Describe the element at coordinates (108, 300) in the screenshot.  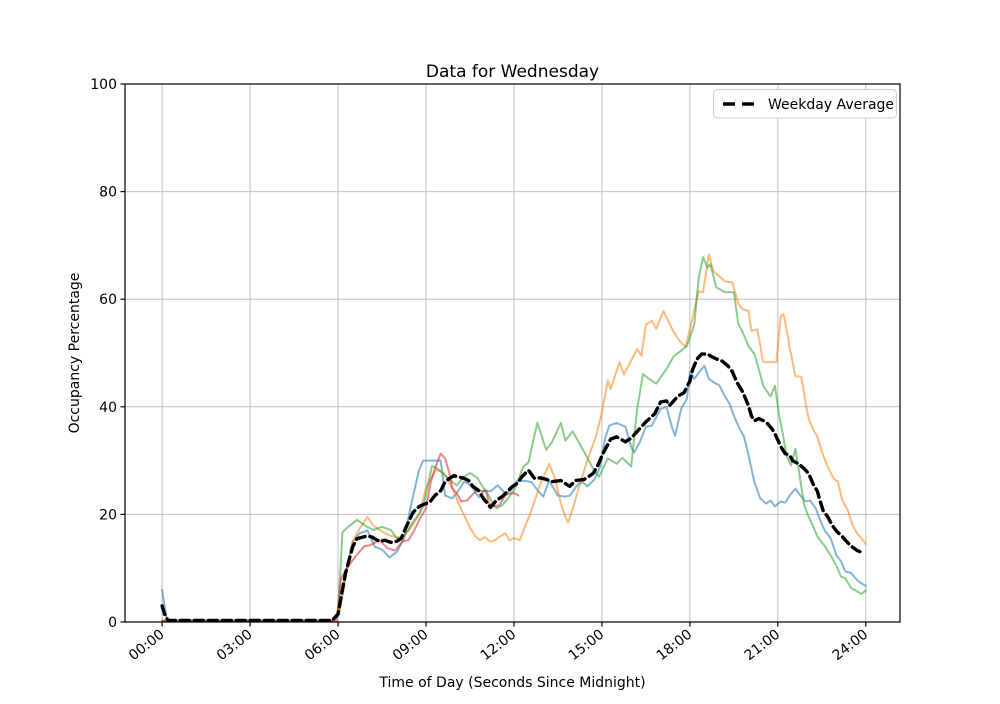
I see `y-tick-label: 60` at that location.